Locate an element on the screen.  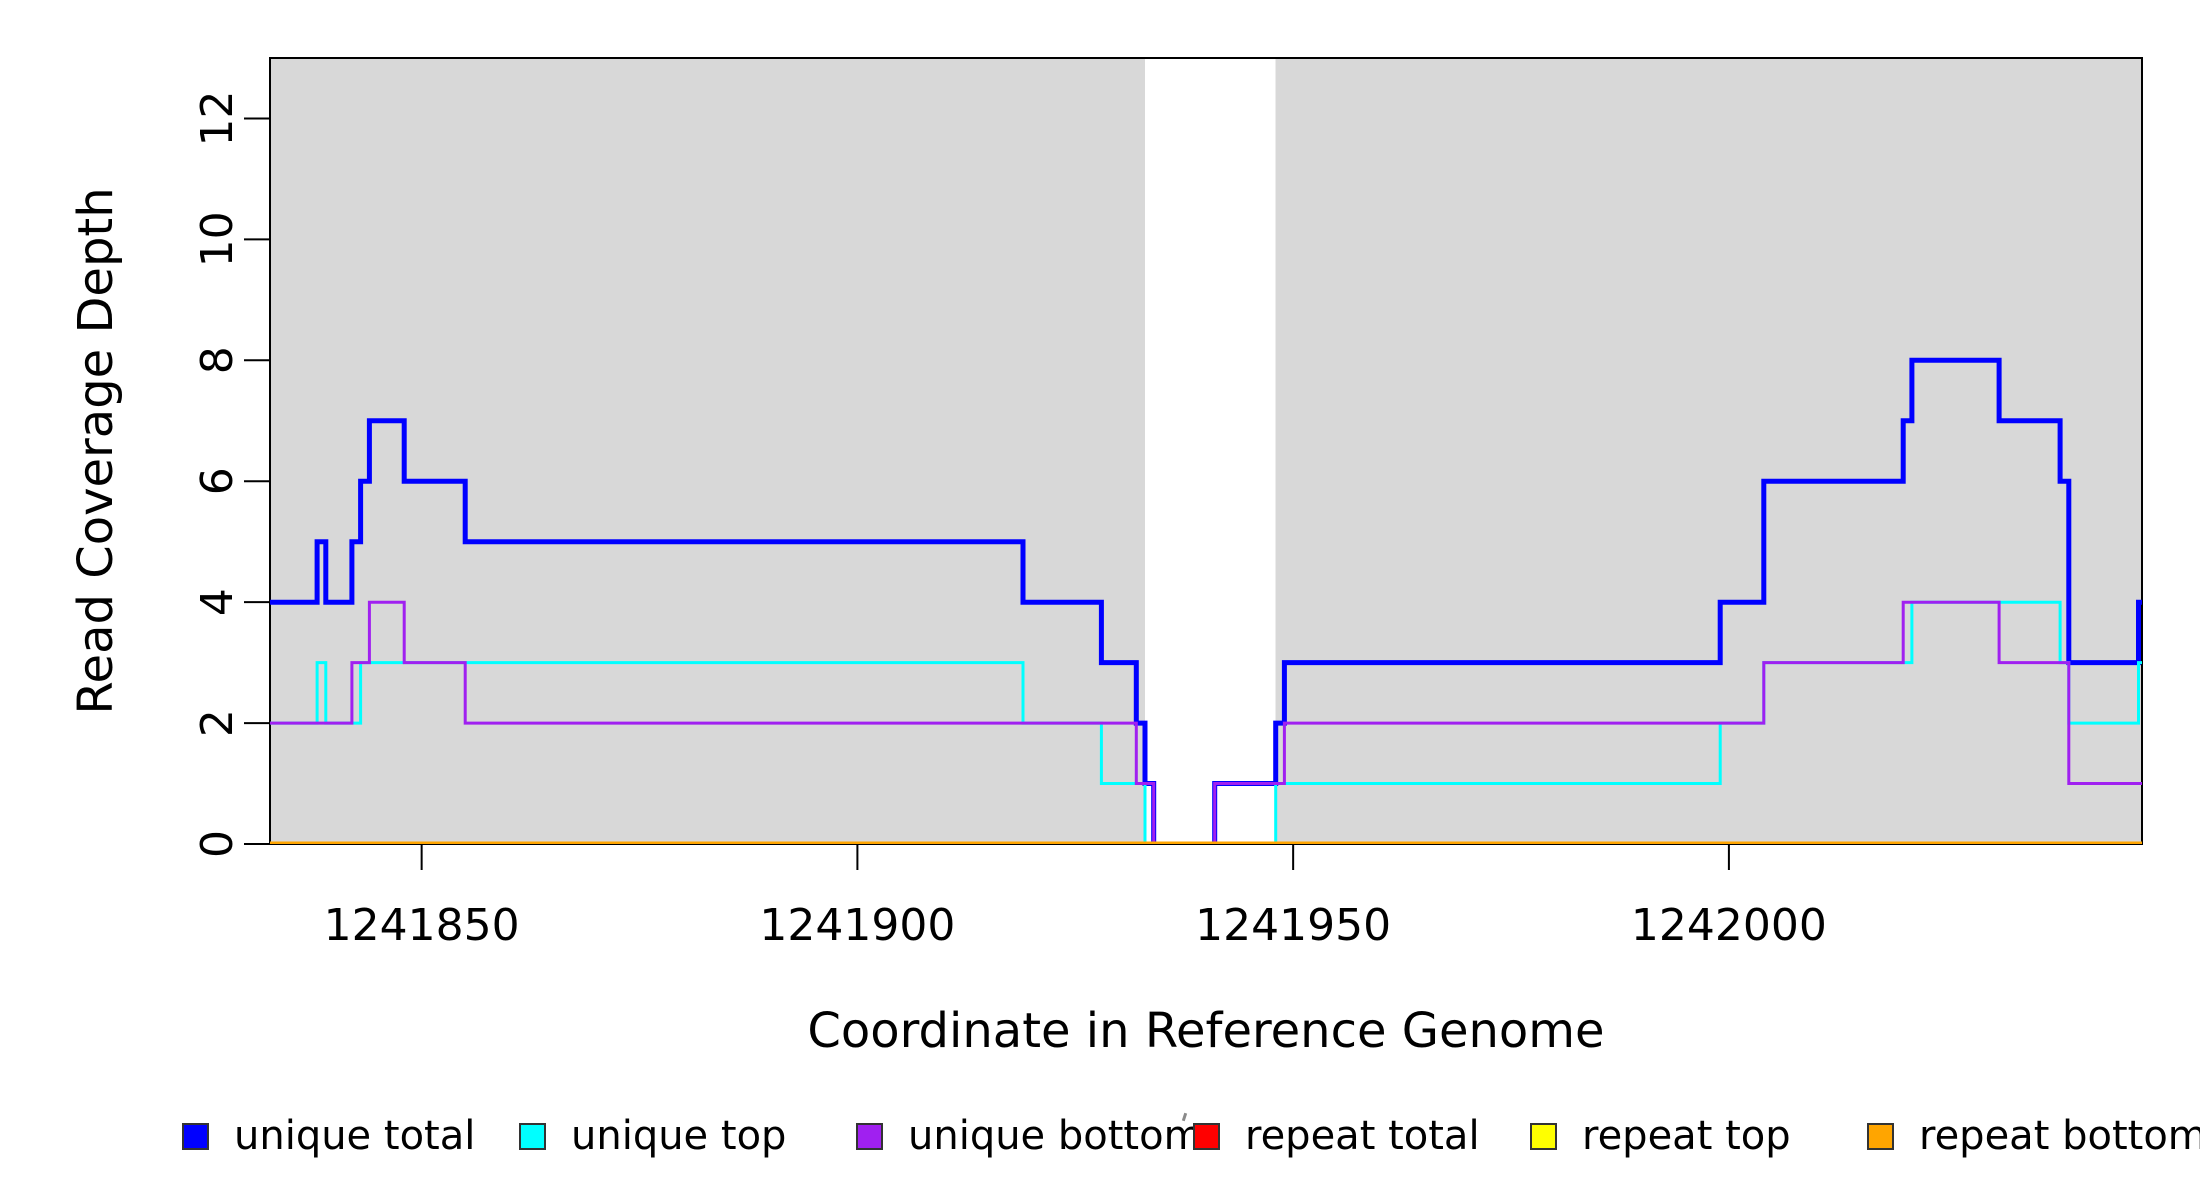
legend-label: repeat top is located at coordinates (1686, 1136).